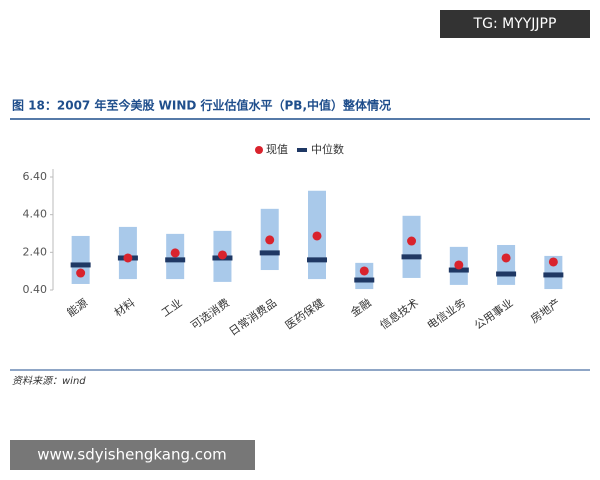 Image resolution: width=600 pixels, height=480 pixels. Describe the element at coordinates (35, 214) in the screenshot. I see `y-tick-label: 4.40` at that location.